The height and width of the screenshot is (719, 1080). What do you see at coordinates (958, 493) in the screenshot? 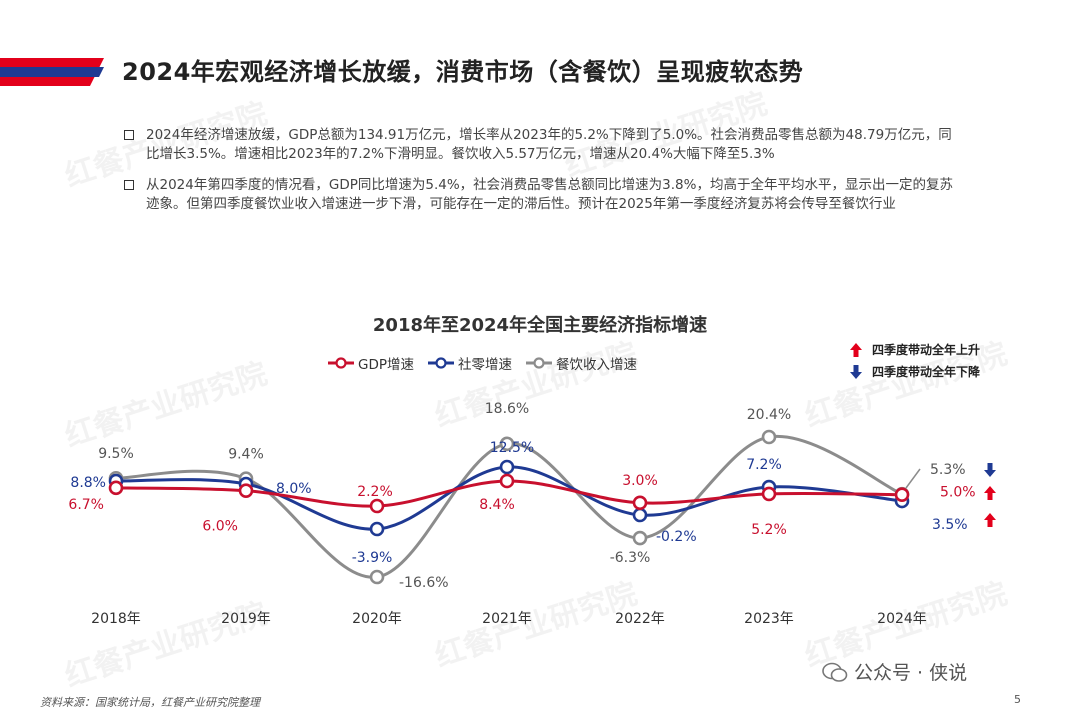
I see `data-label: 5.0%` at bounding box center [958, 493].